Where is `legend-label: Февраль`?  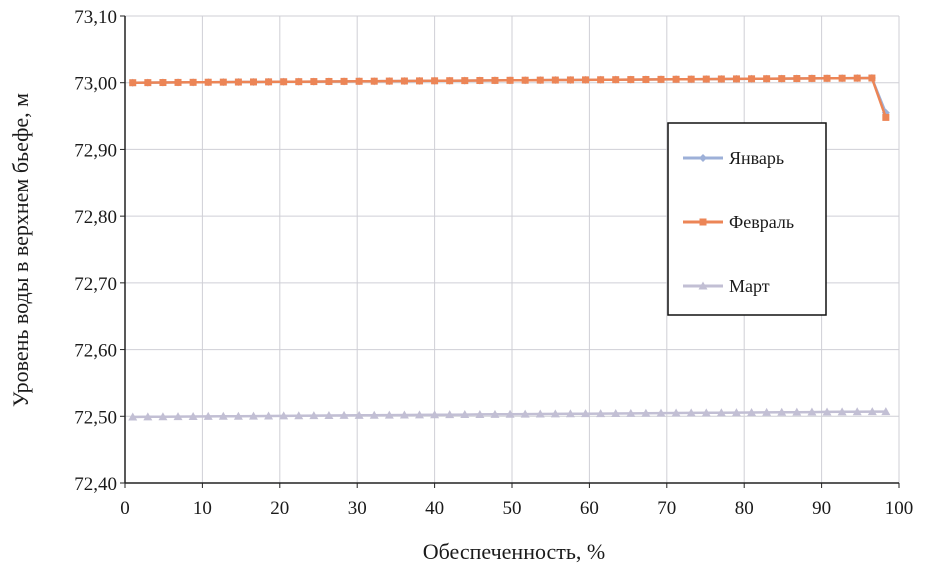 legend-label: Февраль is located at coordinates (761, 222).